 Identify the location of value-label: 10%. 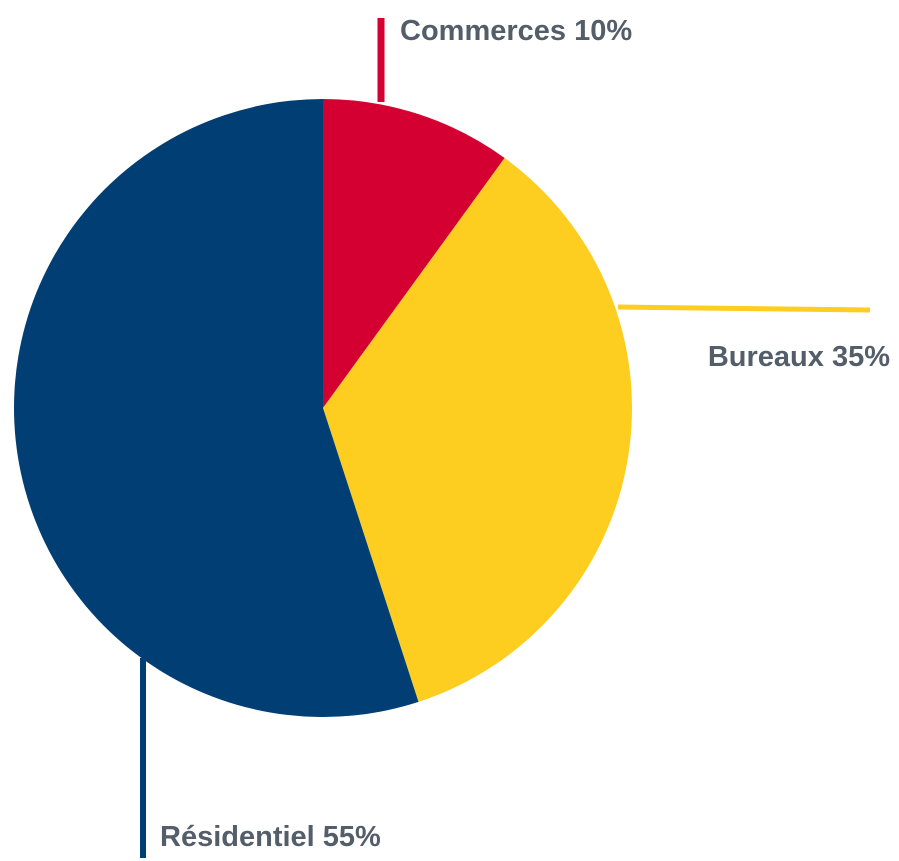
(603, 31).